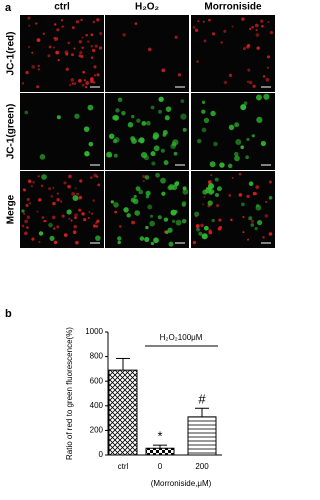 The image size is (320, 500). Describe the element at coordinates (97, 405) in the screenshot. I see `y-tick-label: 400` at that location.